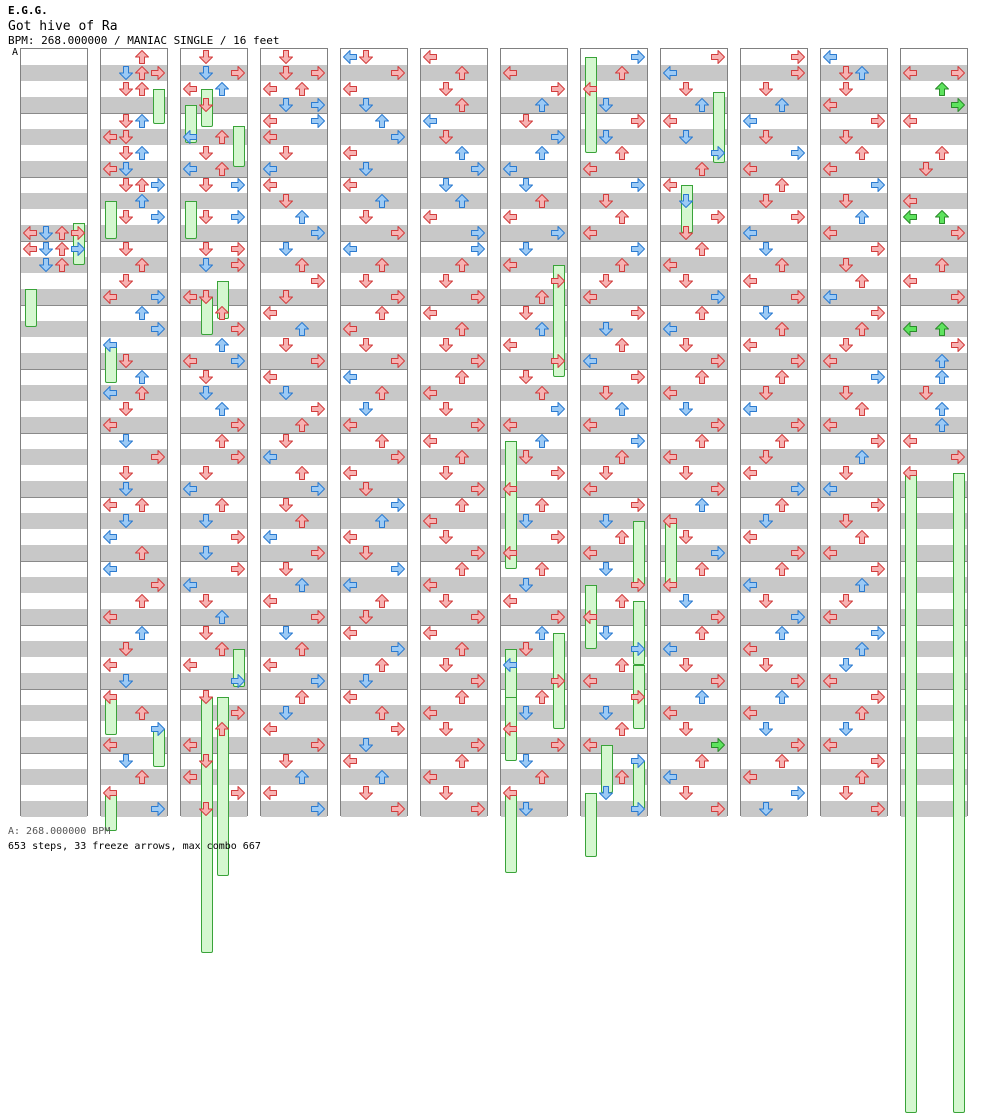 The height and width of the screenshot is (1113, 992). I want to click on chart-column, so click(934, 580).